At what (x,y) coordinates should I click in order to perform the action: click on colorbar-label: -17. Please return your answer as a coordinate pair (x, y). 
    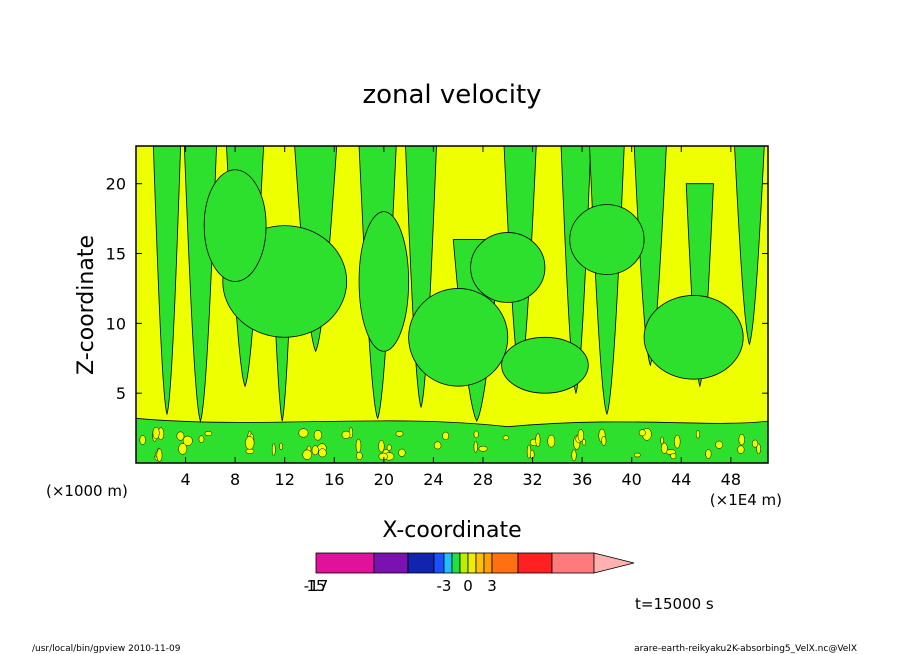
    Looking at the image, I should click on (316, 586).